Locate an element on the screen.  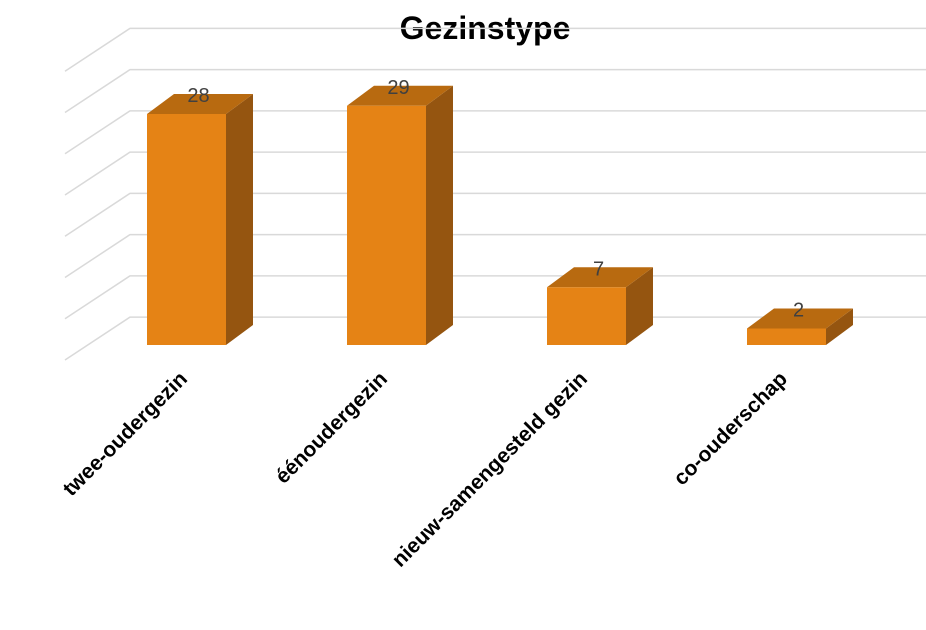
data-label: 28 is located at coordinates (198, 96).